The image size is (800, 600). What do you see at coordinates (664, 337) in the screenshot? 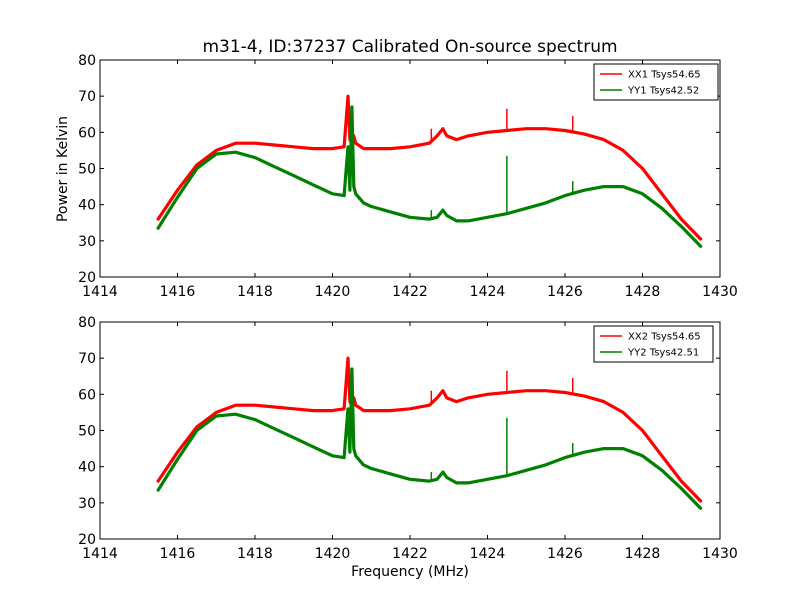
I see `legend-label: XX2 Tsys54.65` at bounding box center [664, 337].